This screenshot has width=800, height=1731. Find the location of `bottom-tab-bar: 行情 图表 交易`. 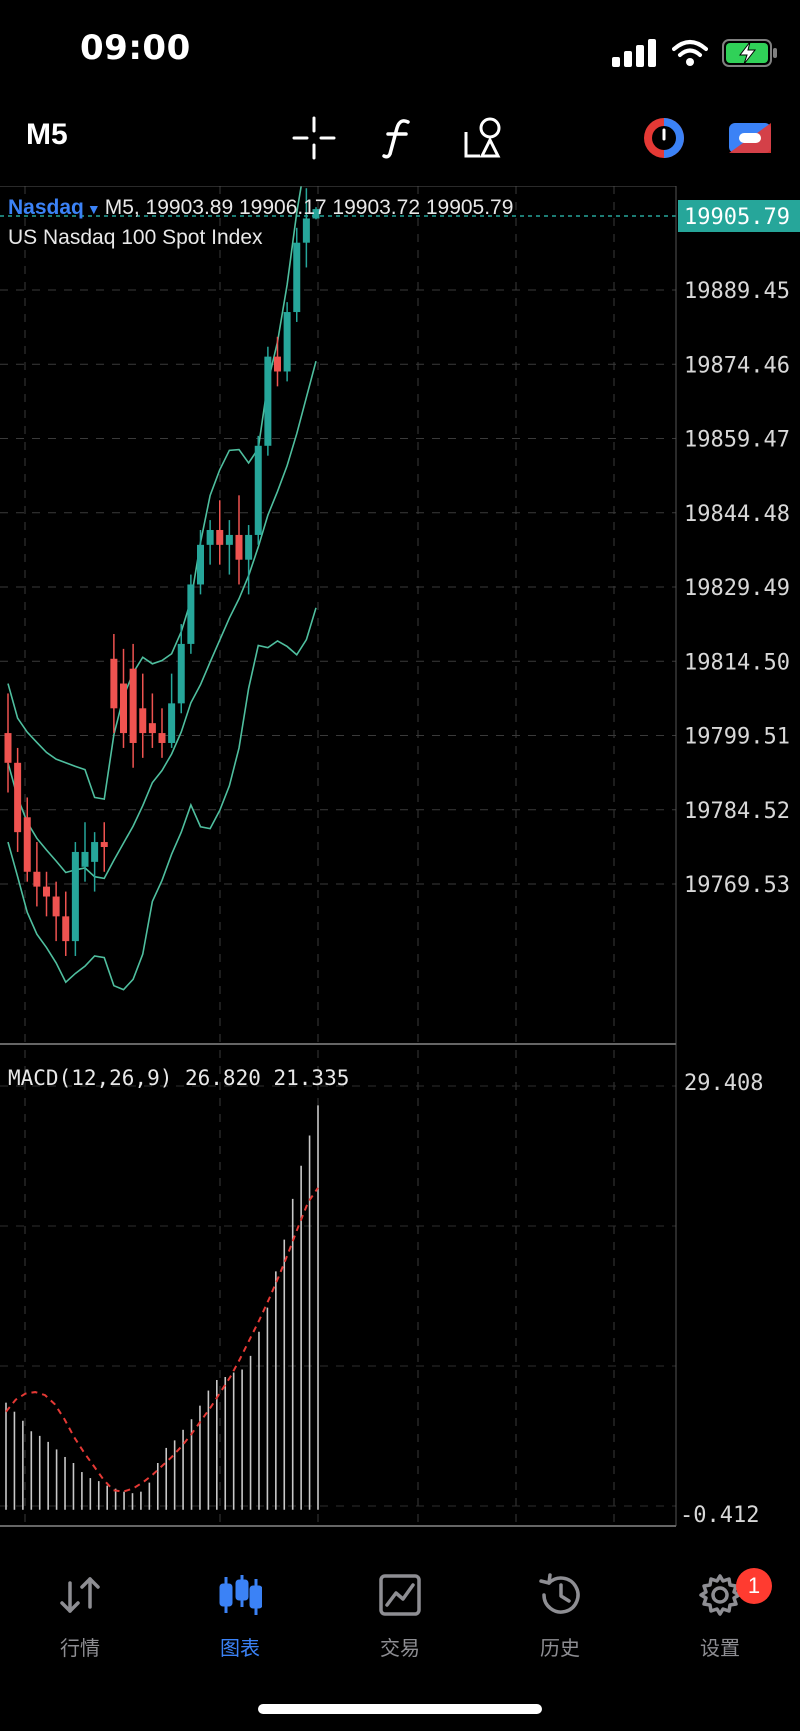

bottom-tab-bar: 行情 图表 交易 is located at coordinates (400, 1625).